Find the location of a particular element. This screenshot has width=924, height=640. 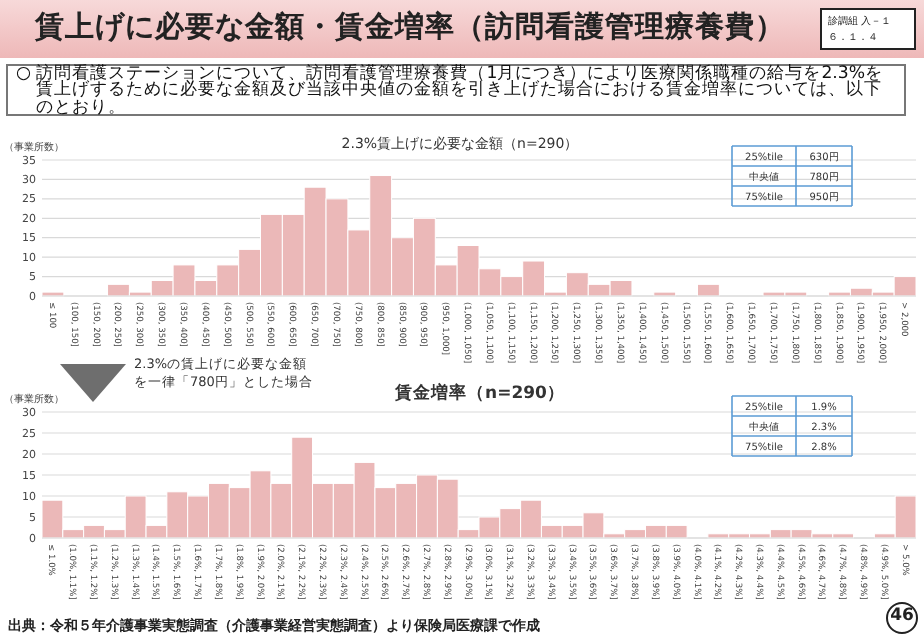

text: 賃上げに必要な金額・賃金増率（訪問看護管理療養費） is located at coordinates (410, 28).